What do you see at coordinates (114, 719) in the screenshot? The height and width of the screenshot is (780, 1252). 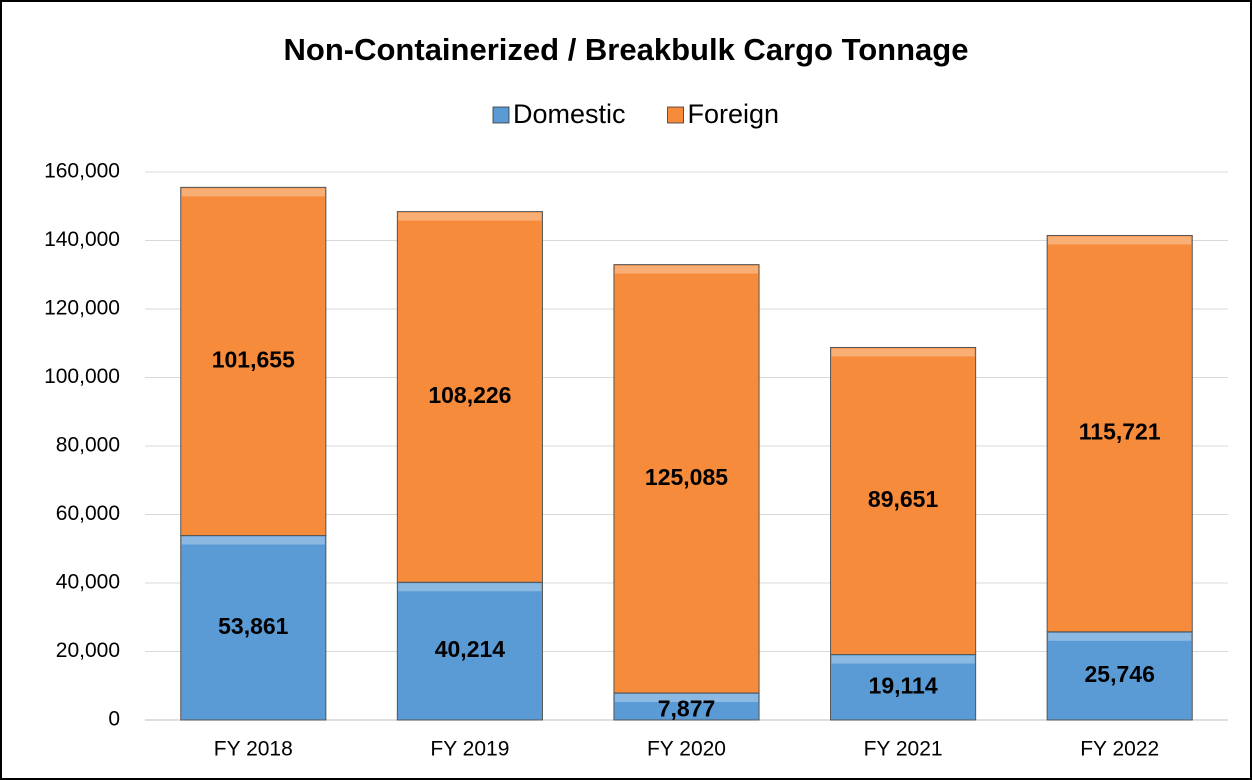 I see `y-tick-label: 0` at bounding box center [114, 719].